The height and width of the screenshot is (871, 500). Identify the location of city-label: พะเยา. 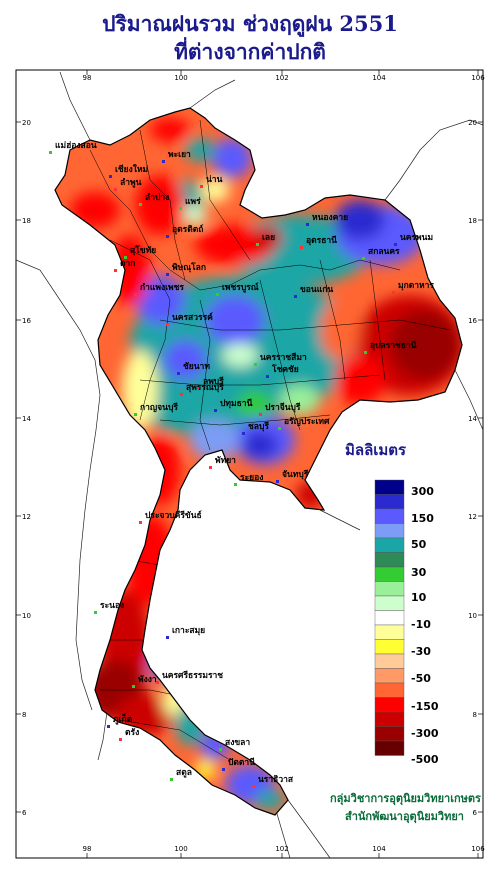
(179, 155).